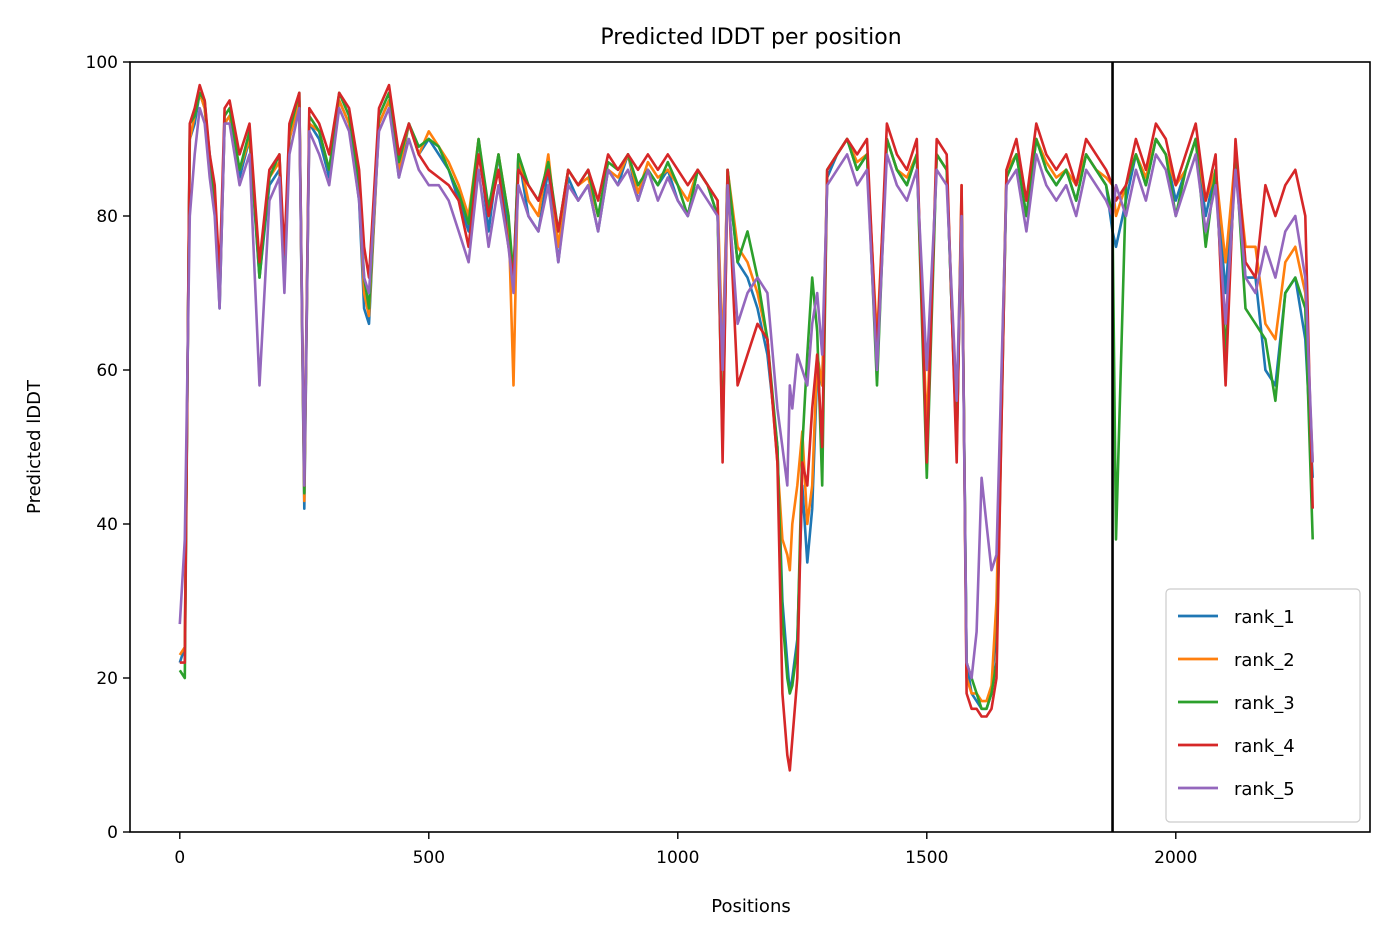 This screenshot has width=1391, height=939. Describe the element at coordinates (1175, 858) in the screenshot. I see `x-tick-label: 2000` at that location.